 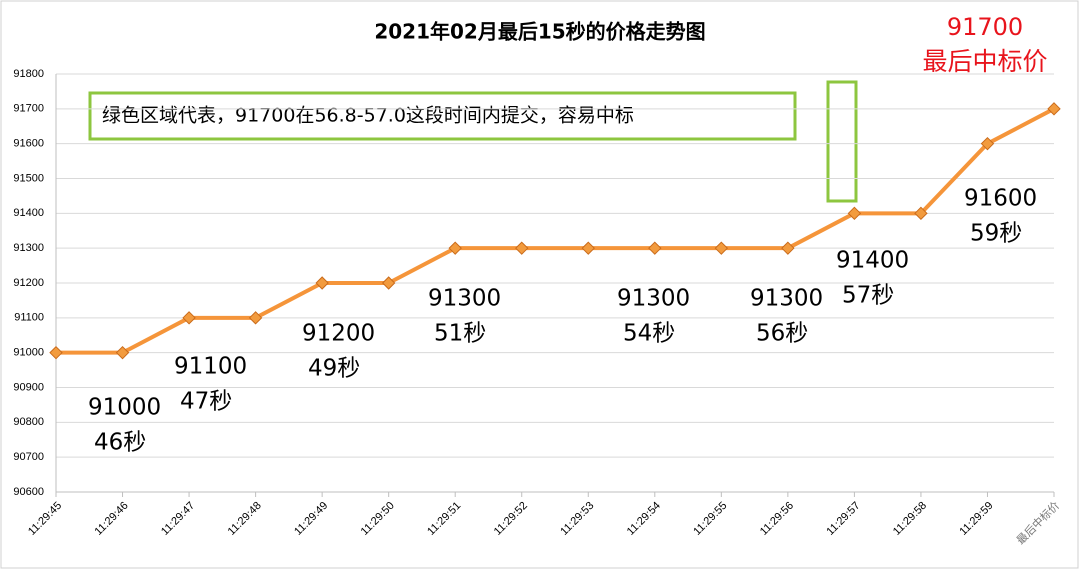 What do you see at coordinates (984, 61) in the screenshot?
I see `final-price-label: 最后中标价` at bounding box center [984, 61].